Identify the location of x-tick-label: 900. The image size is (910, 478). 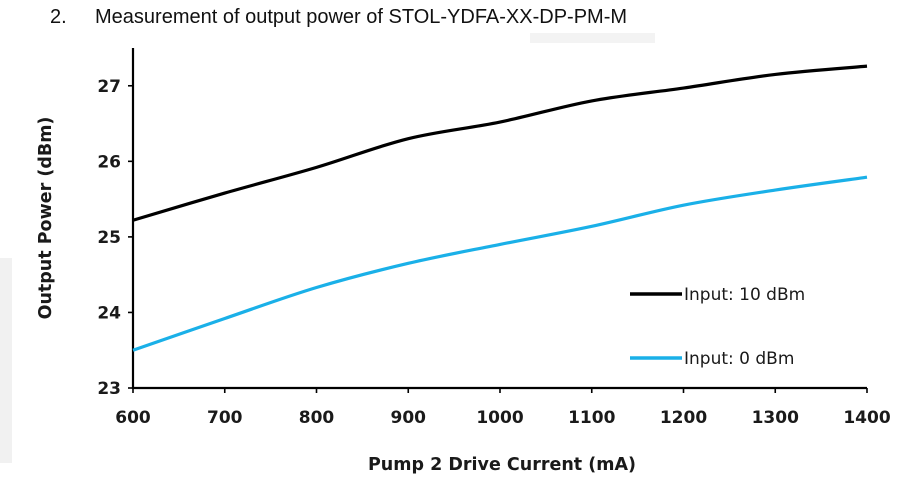
(409, 418).